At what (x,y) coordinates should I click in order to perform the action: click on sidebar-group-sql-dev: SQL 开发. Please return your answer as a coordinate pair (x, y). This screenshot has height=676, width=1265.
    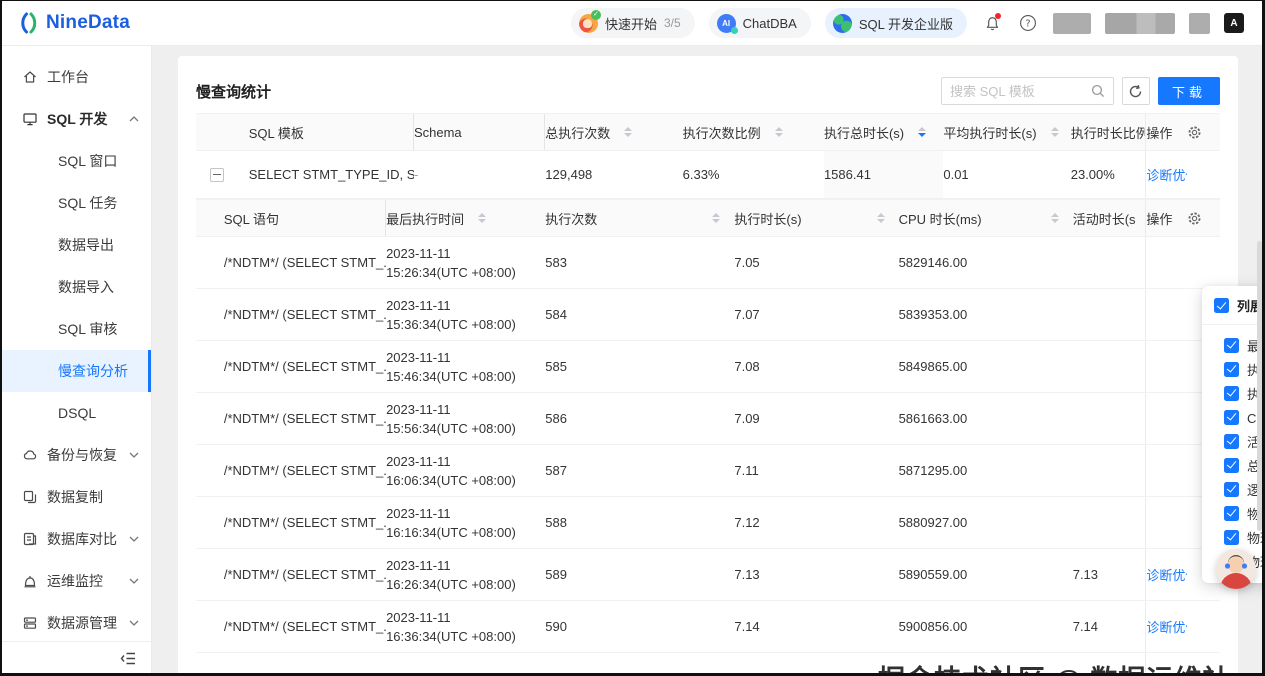
    Looking at the image, I should click on (76, 119).